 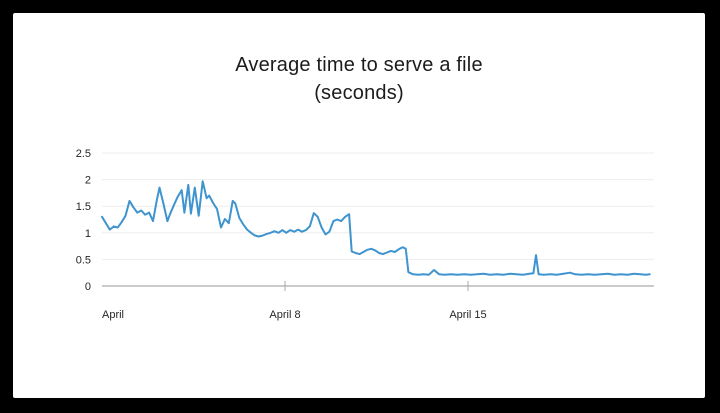 What do you see at coordinates (83, 154) in the screenshot?
I see `y-tick-label: 2.5` at bounding box center [83, 154].